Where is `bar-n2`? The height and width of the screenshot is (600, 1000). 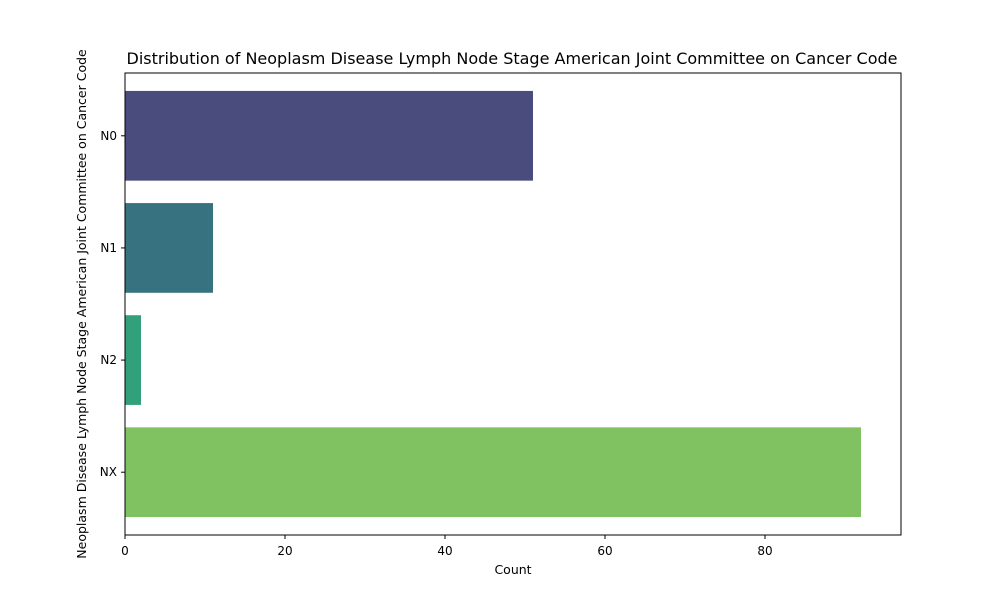 bar-n2 is located at coordinates (133, 360).